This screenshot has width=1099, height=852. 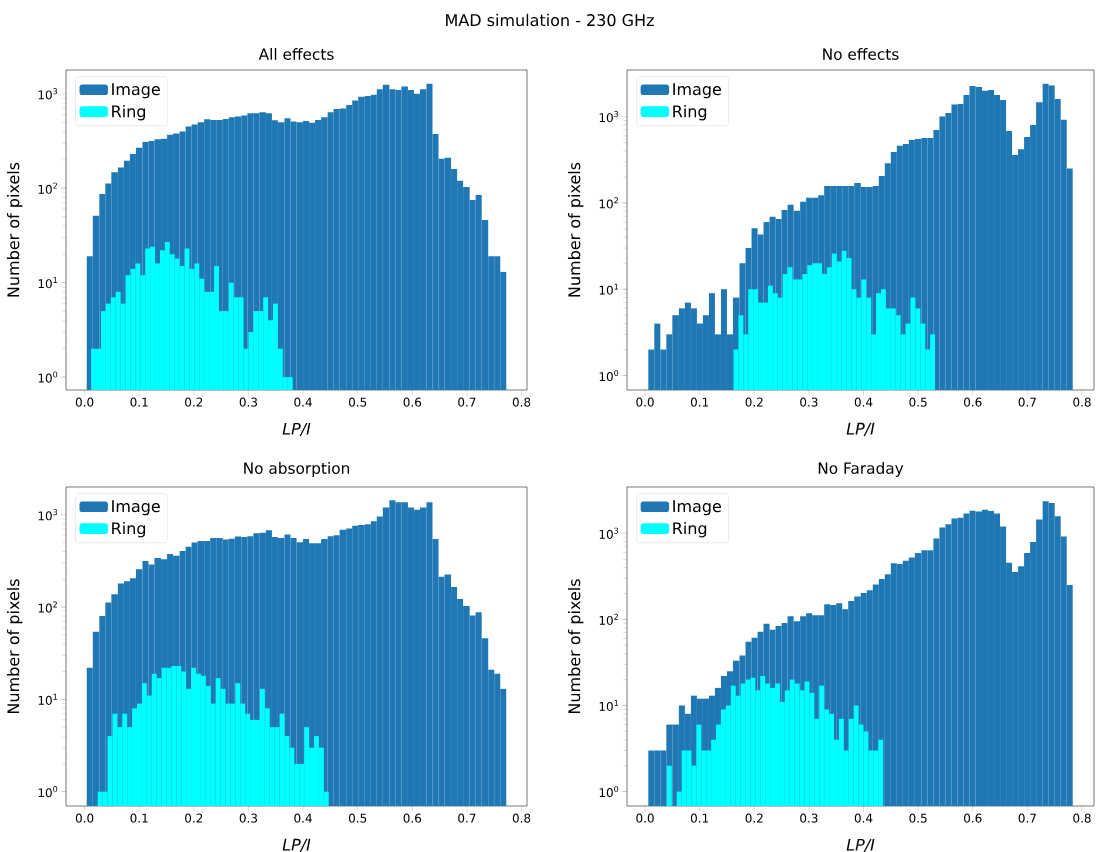 I want to click on chart-title: No absorption, so click(x=297, y=469).